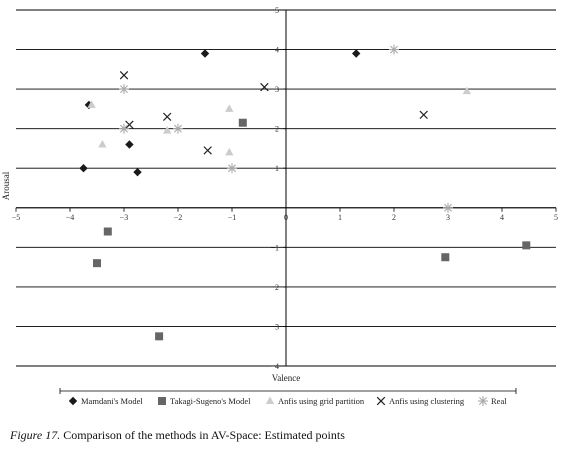 This screenshot has width=562, height=449. Describe the element at coordinates (70, 217) in the screenshot. I see `x-tick-label: −4` at that location.